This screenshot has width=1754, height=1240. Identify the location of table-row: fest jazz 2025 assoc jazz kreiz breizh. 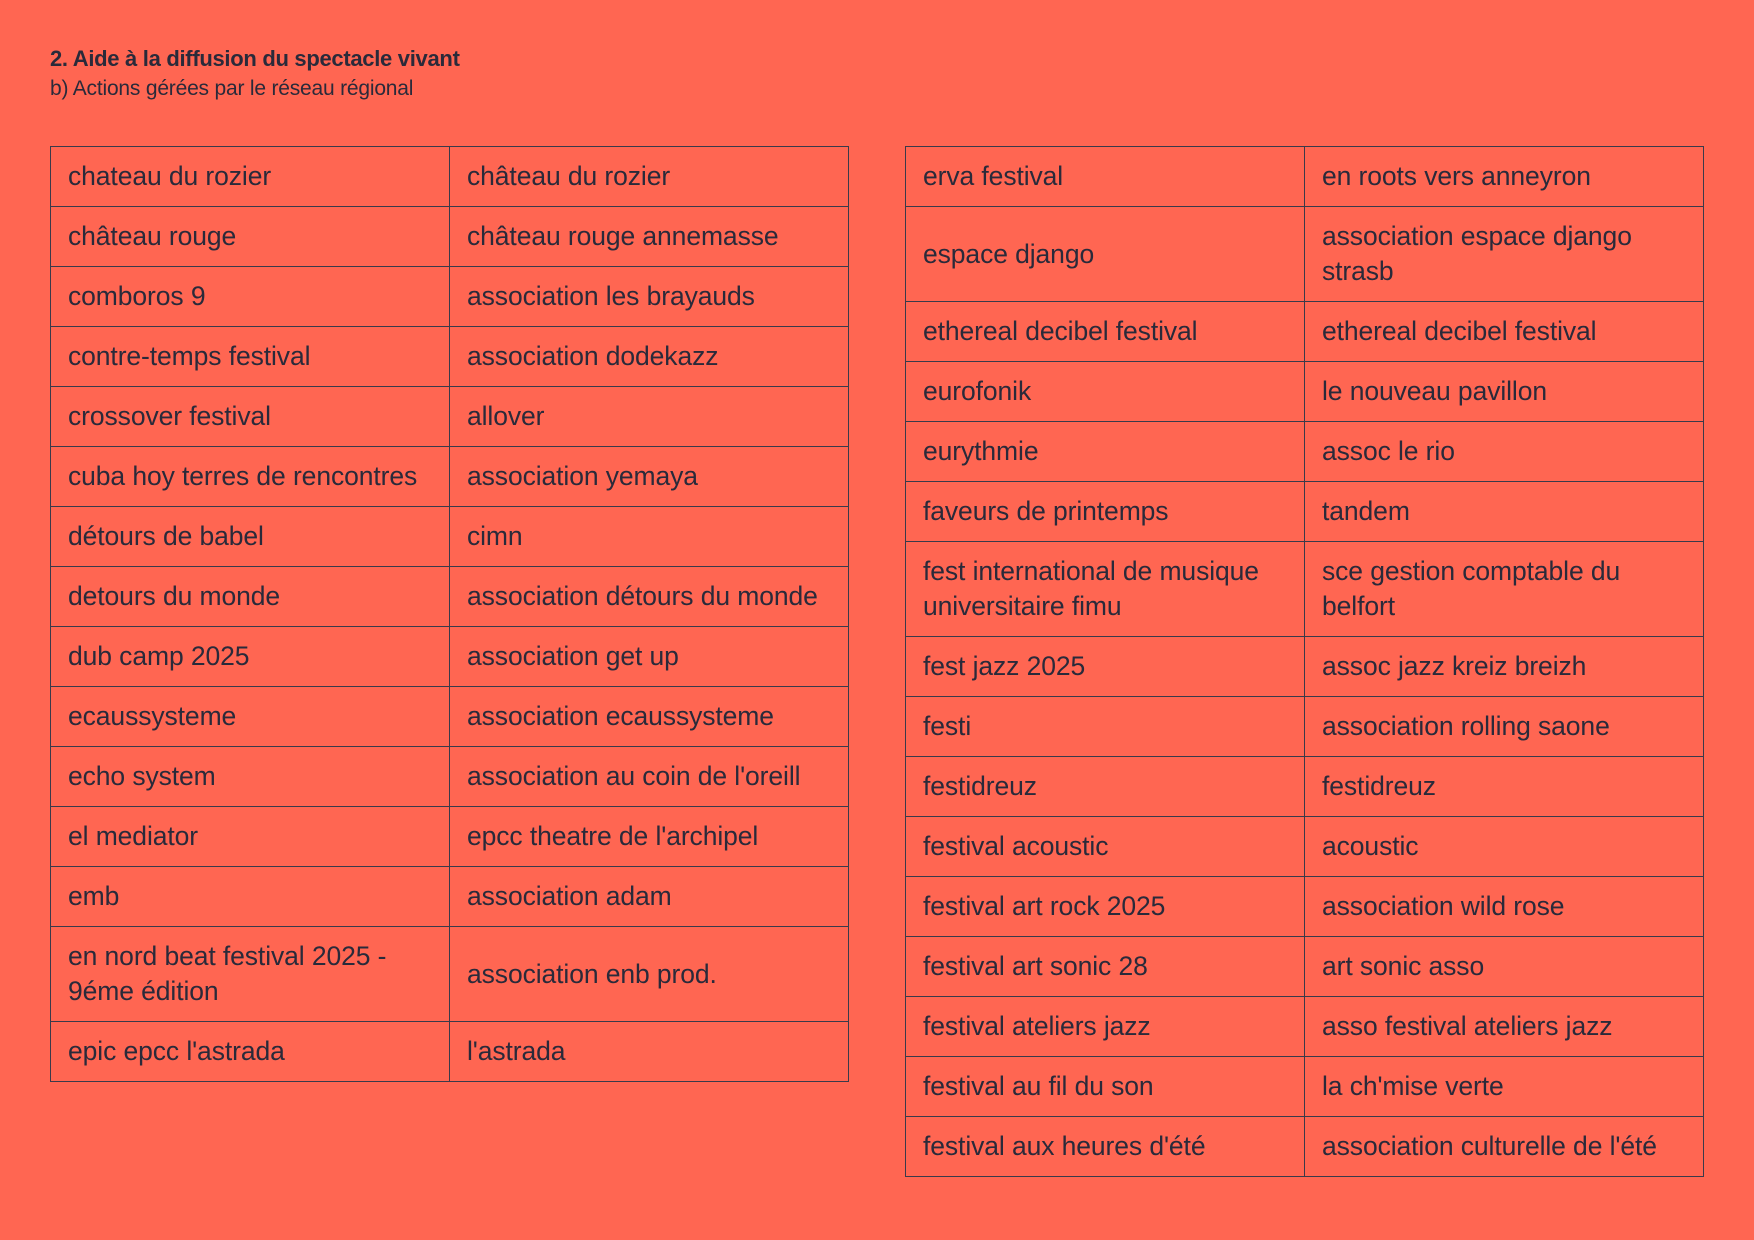
(1304, 666).